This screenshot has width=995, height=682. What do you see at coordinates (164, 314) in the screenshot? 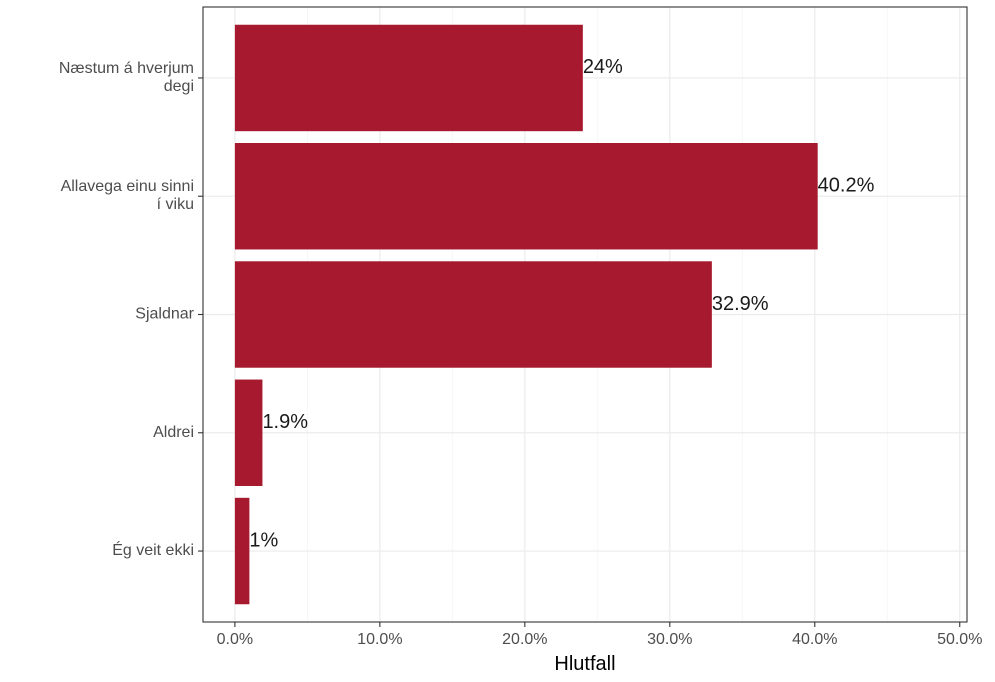
I see `y-tick-label: Sjaldnar` at bounding box center [164, 314].